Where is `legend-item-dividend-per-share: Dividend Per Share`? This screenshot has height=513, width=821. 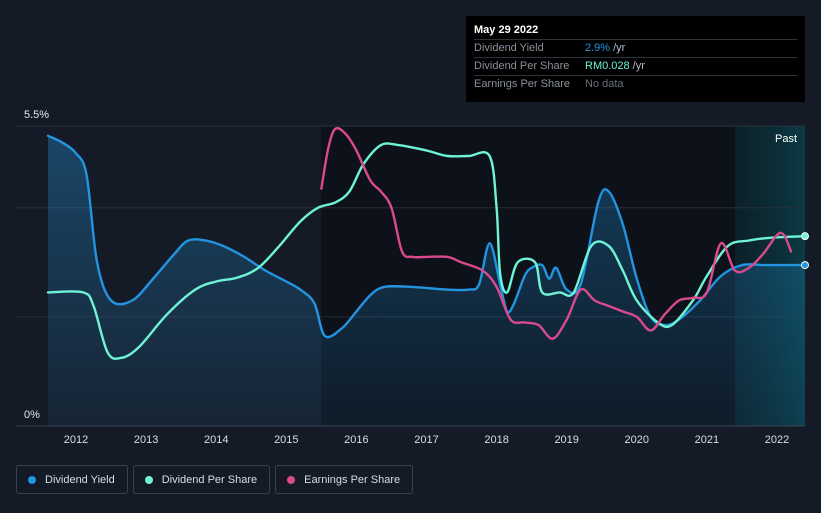 legend-item-dividend-per-share: Dividend Per Share is located at coordinates (201, 479).